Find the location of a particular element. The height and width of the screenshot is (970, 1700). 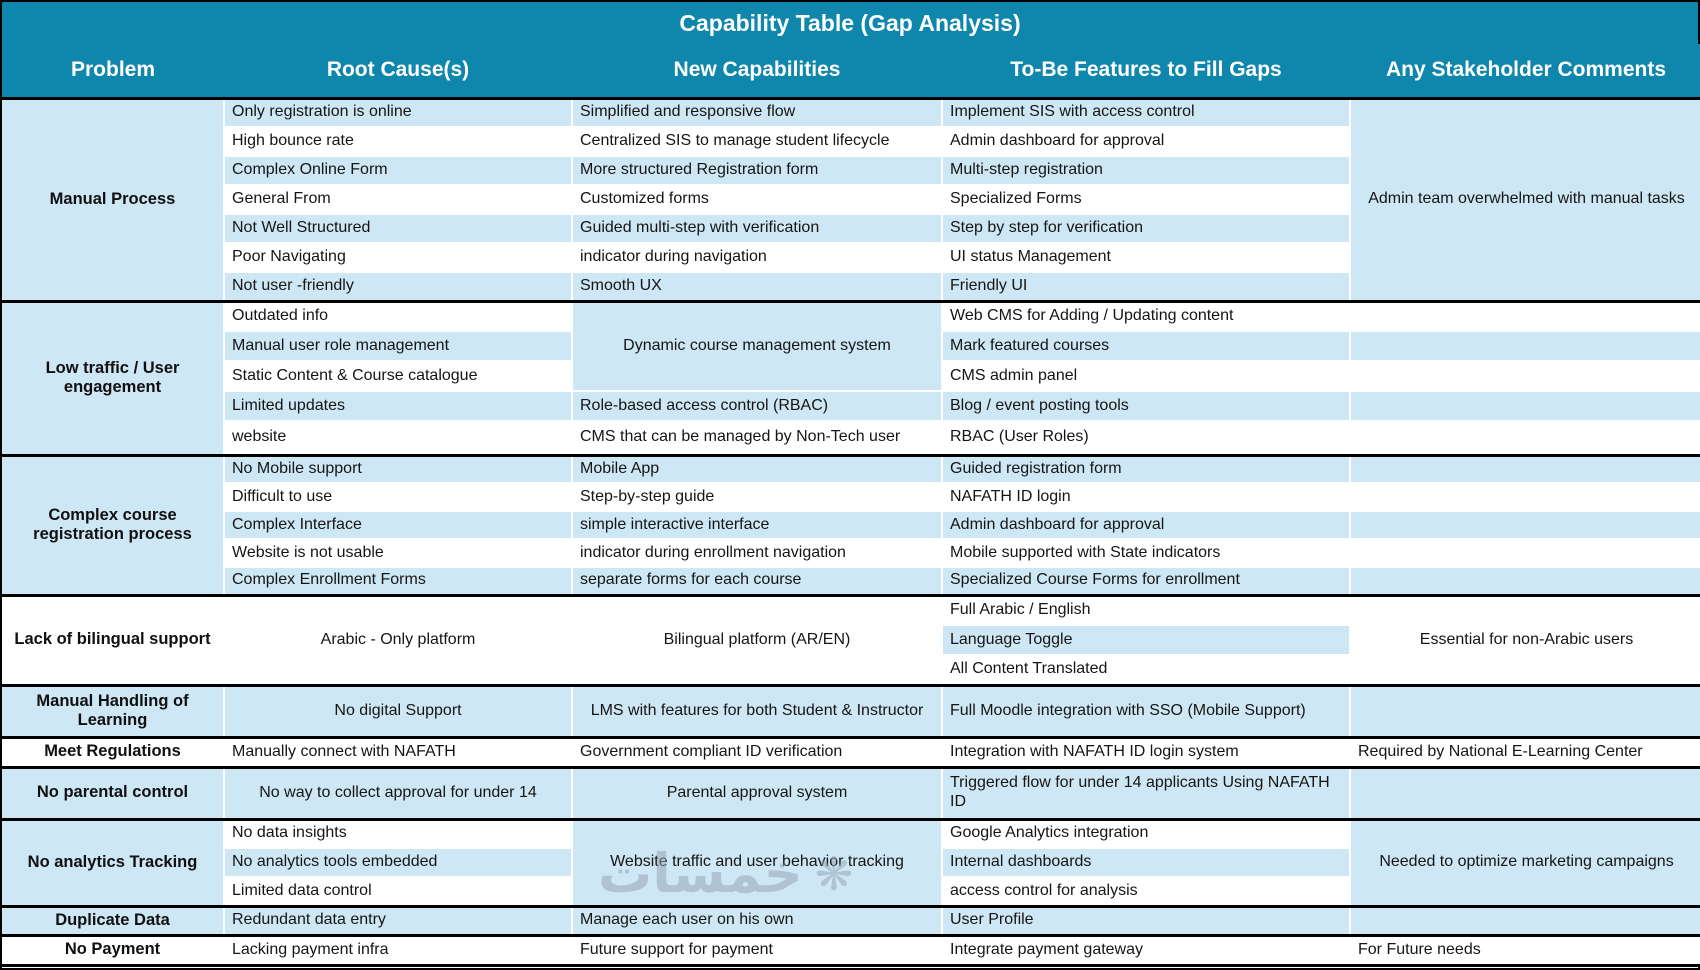

newcap-cell: Dynamic course management system is located at coordinates (757, 346).